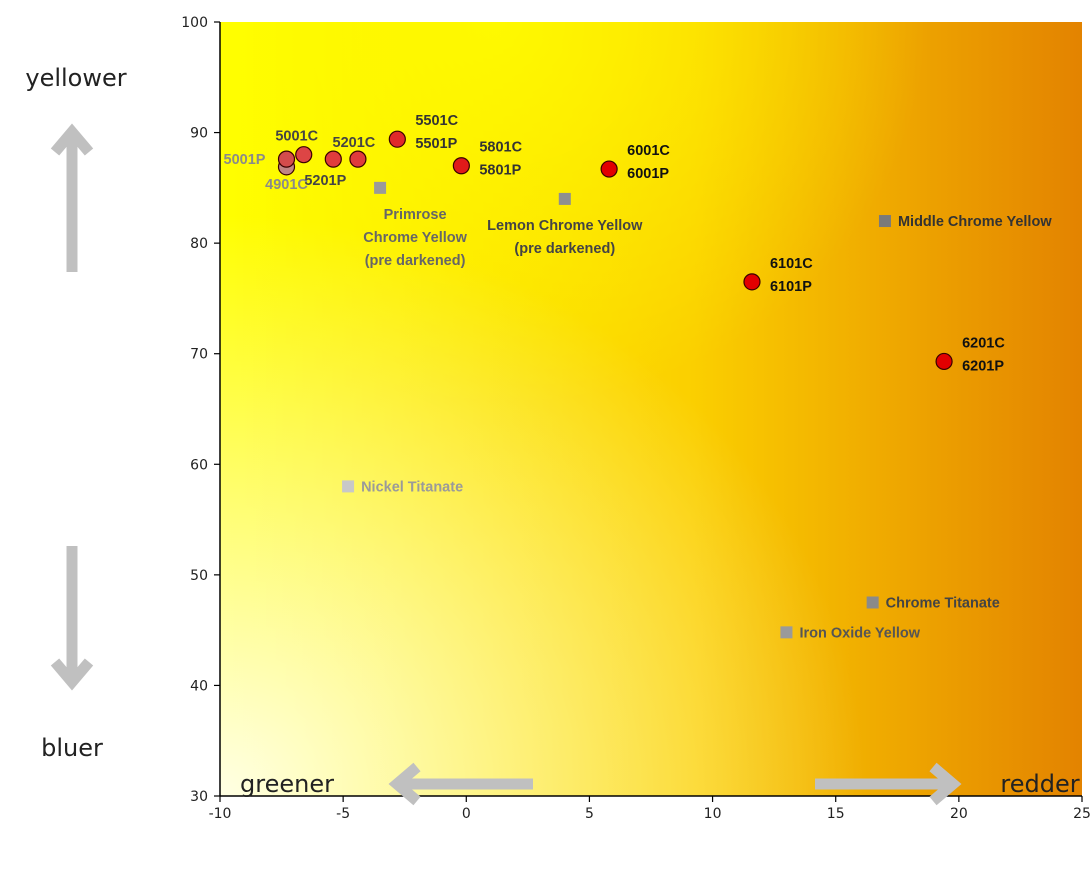 This screenshot has width=1090, height=884. Describe the element at coordinates (72, 197) in the screenshot. I see `arrow-up-icon` at that location.